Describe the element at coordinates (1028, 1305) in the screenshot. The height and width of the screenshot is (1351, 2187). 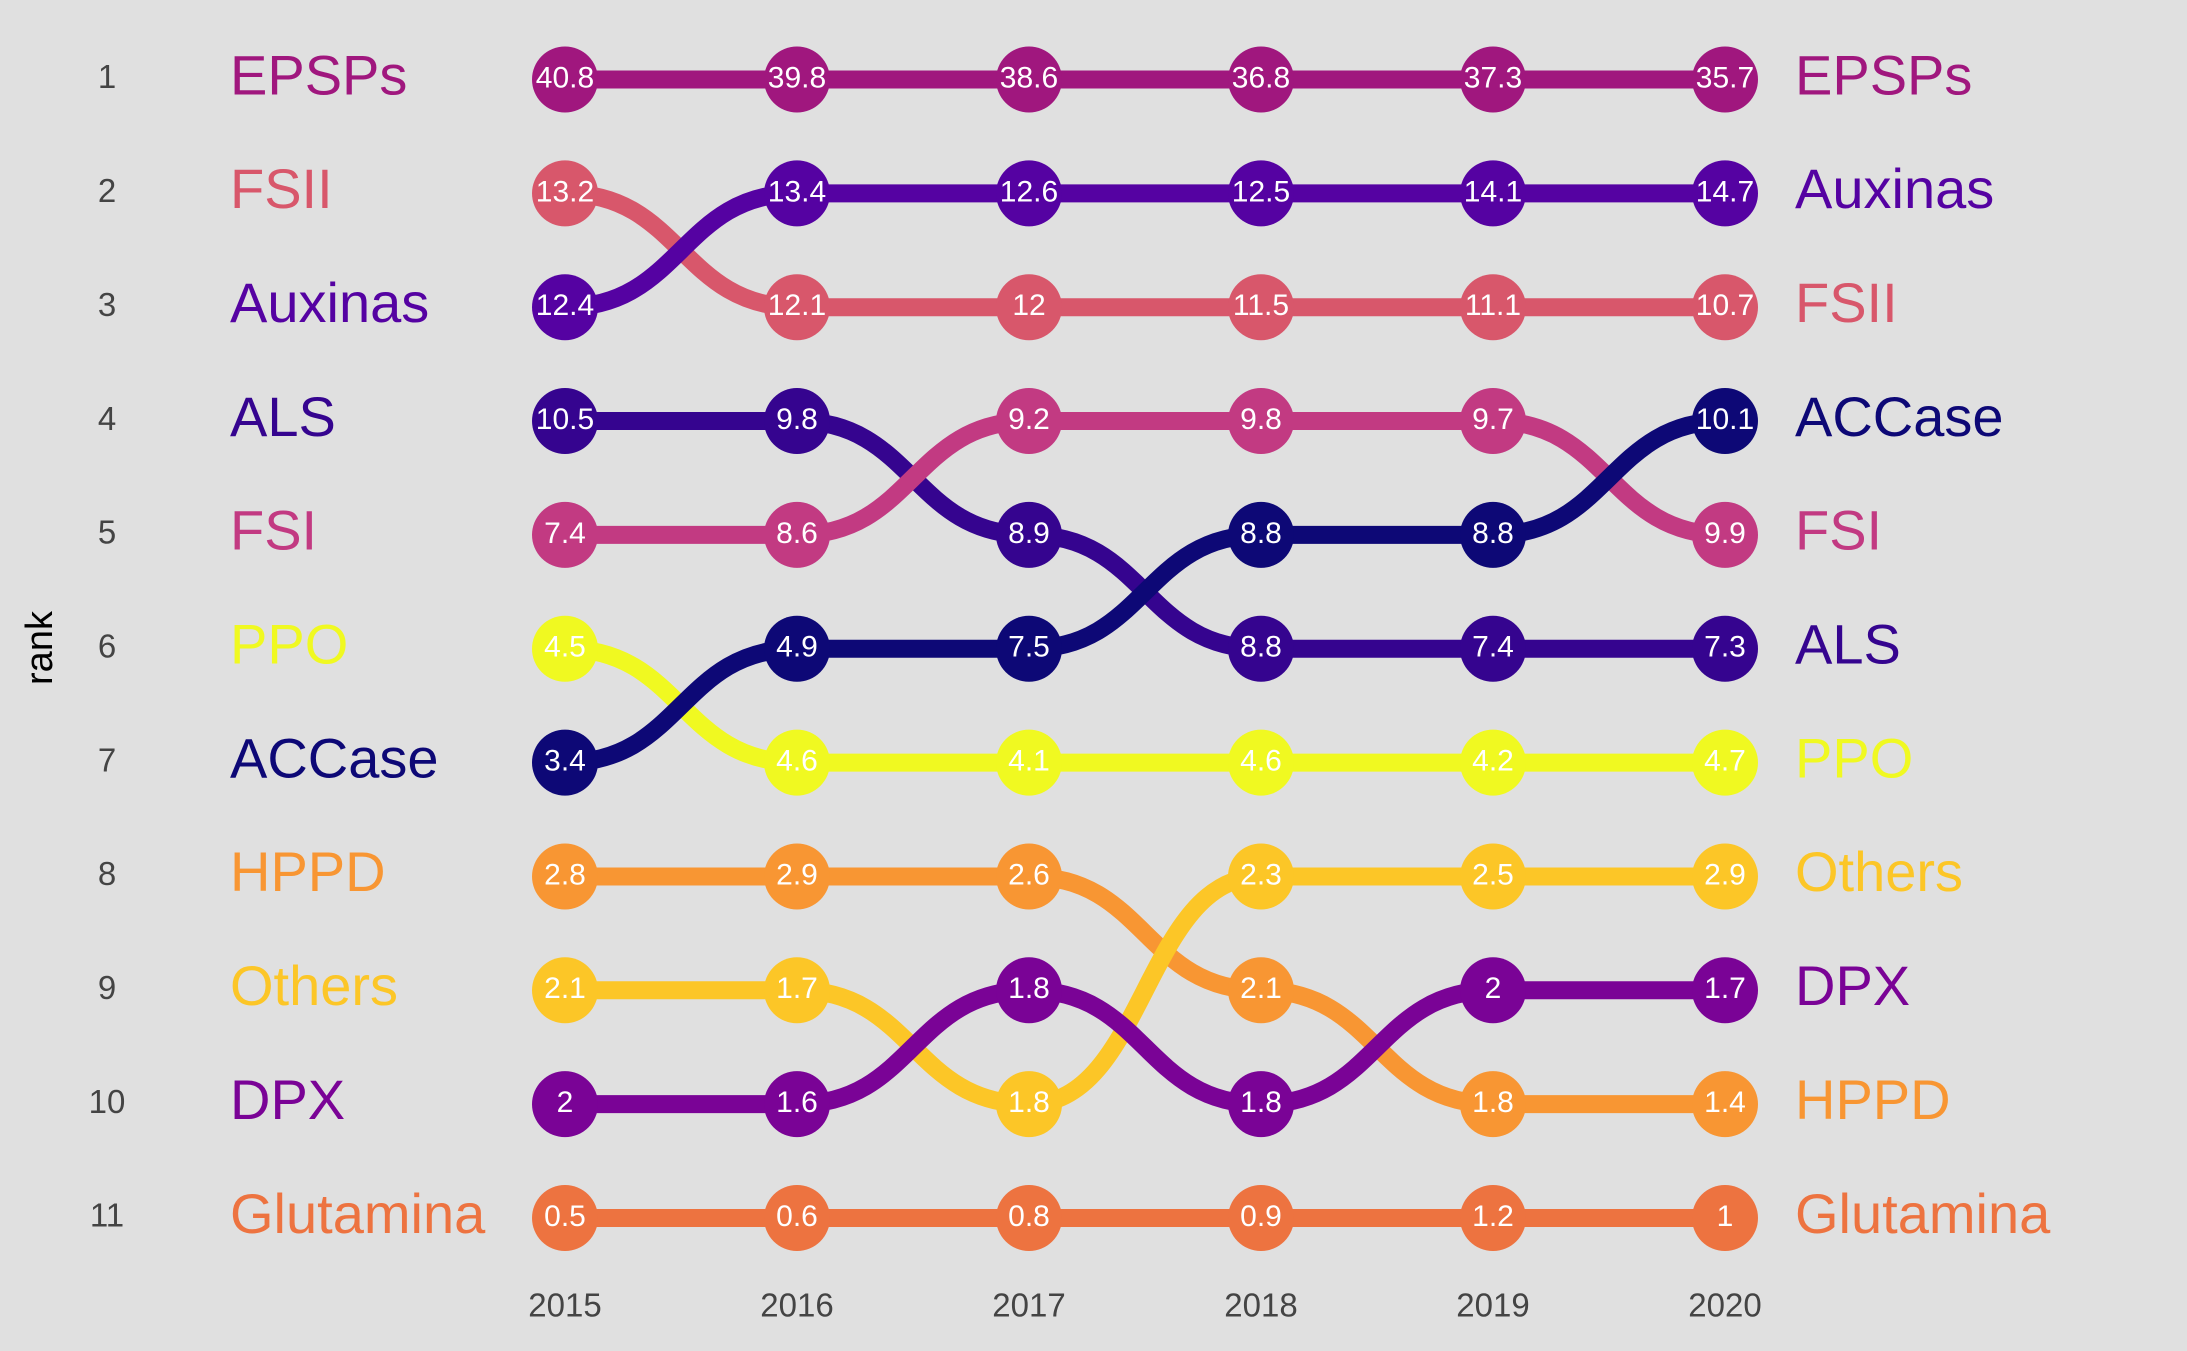
I see `x-tick-label: 2017` at that location.